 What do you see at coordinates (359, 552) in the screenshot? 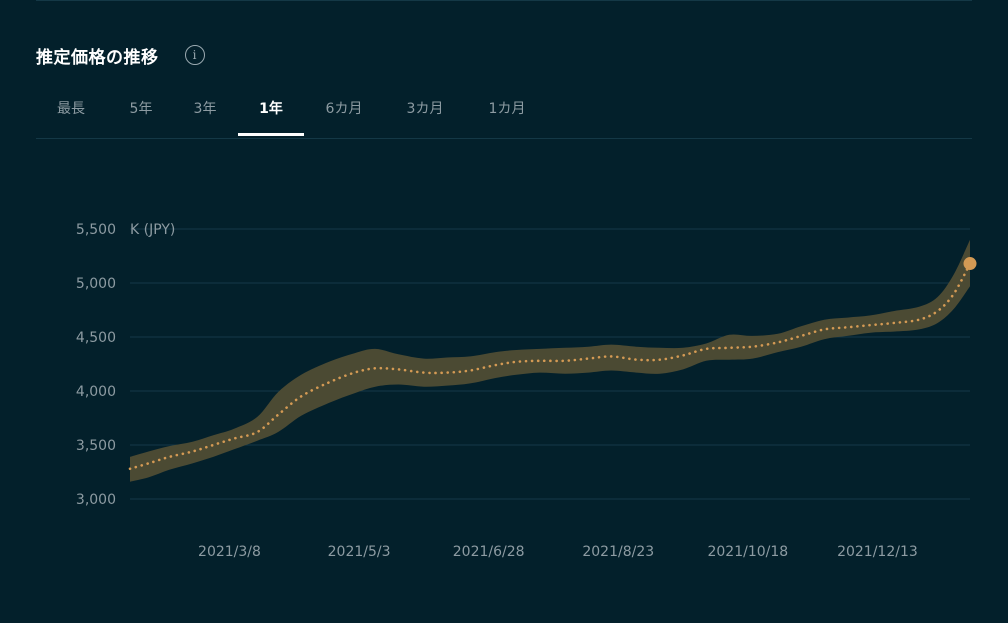
I see `x-tick-label: 2021/5/3` at bounding box center [359, 552].